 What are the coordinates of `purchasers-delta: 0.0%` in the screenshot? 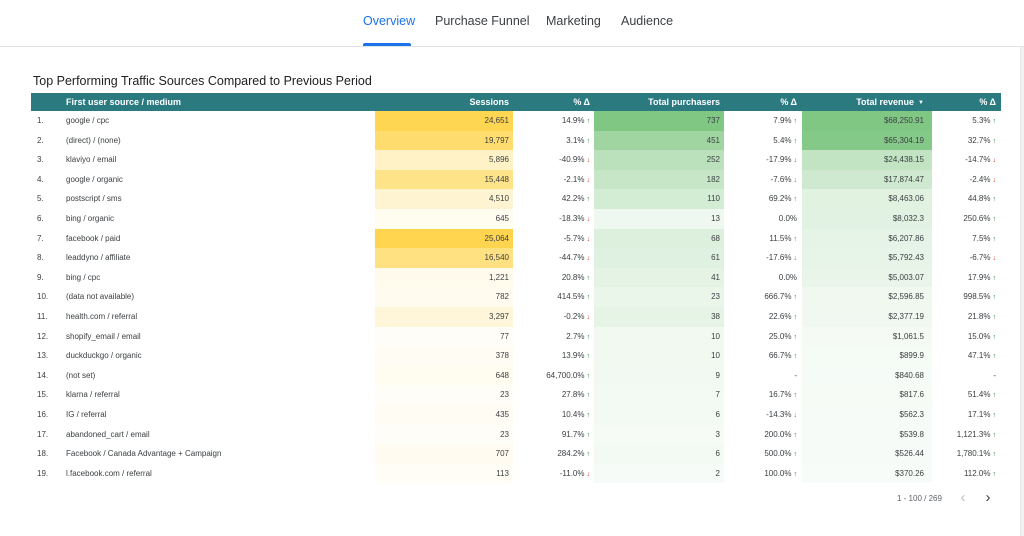 It's located at (760, 219).